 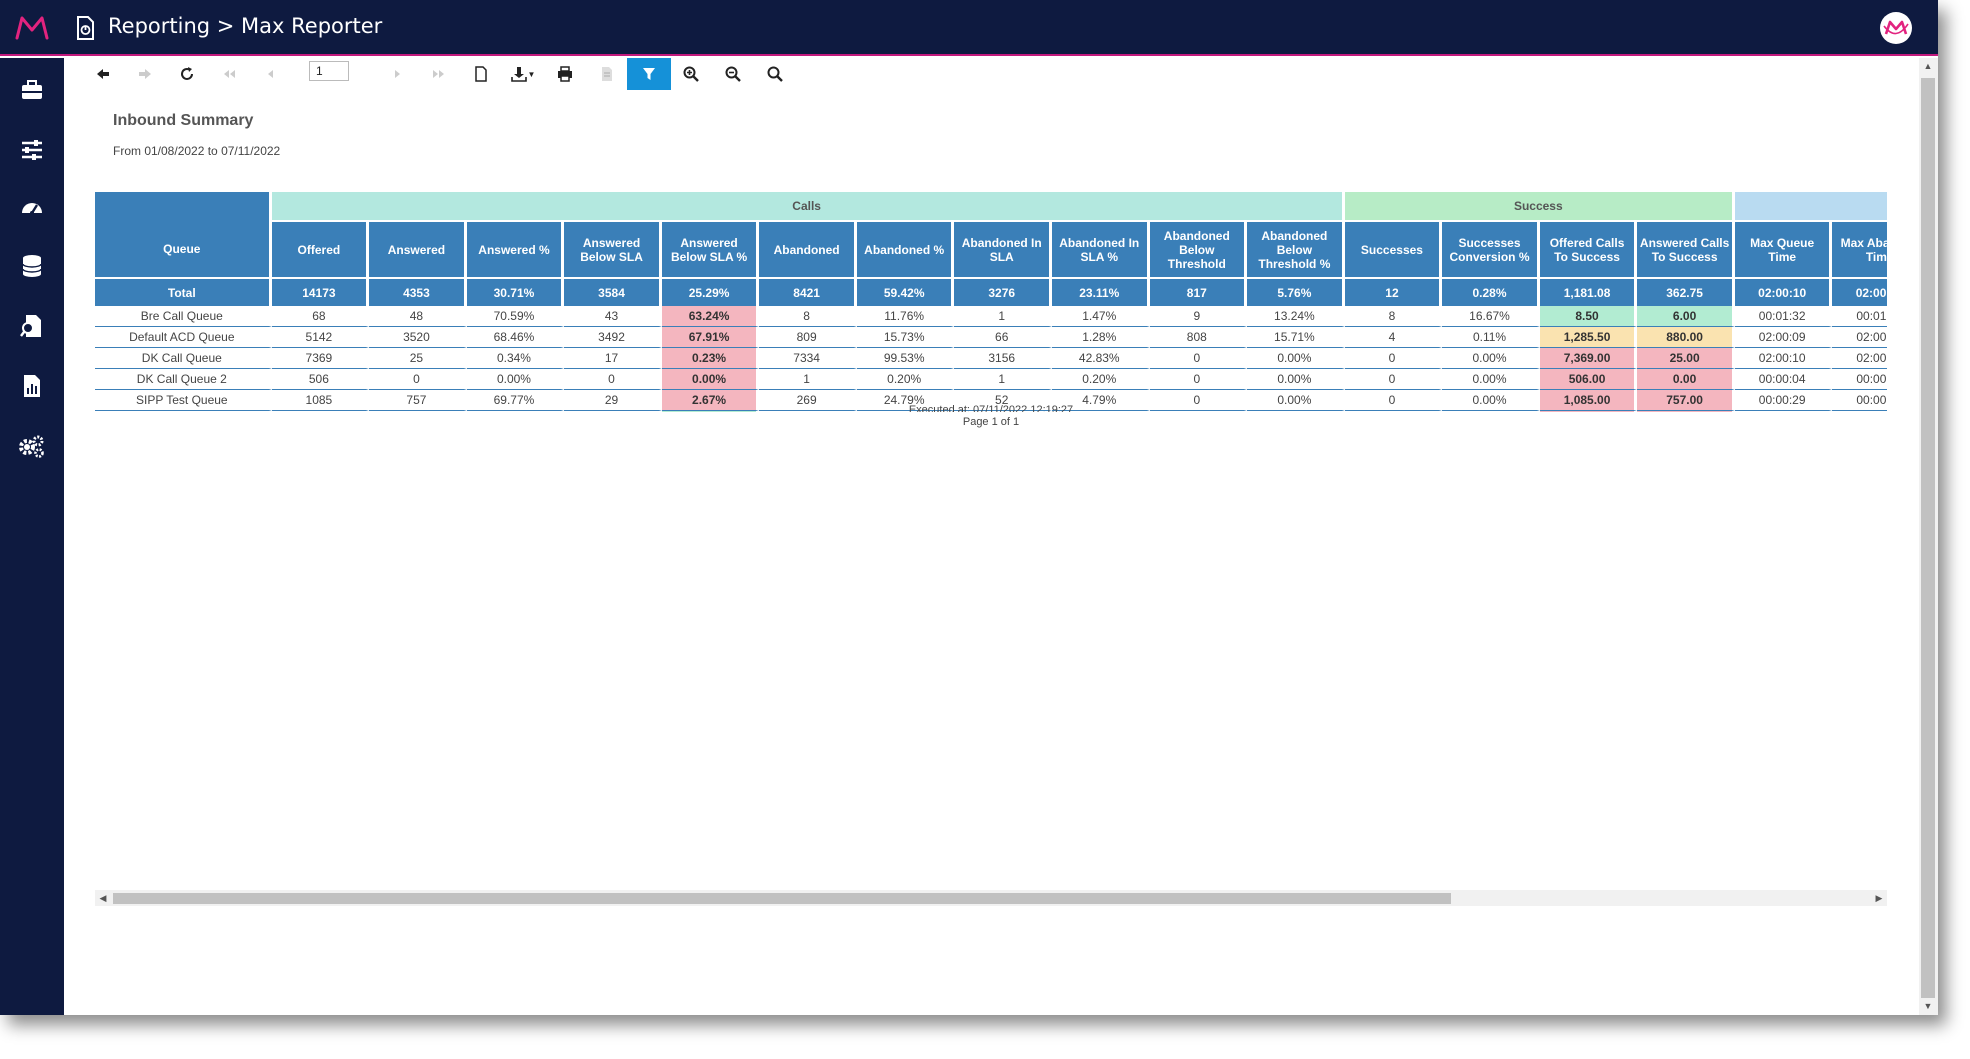 What do you see at coordinates (1928, 66) in the screenshot?
I see `scroll-up-icon: ▲` at bounding box center [1928, 66].